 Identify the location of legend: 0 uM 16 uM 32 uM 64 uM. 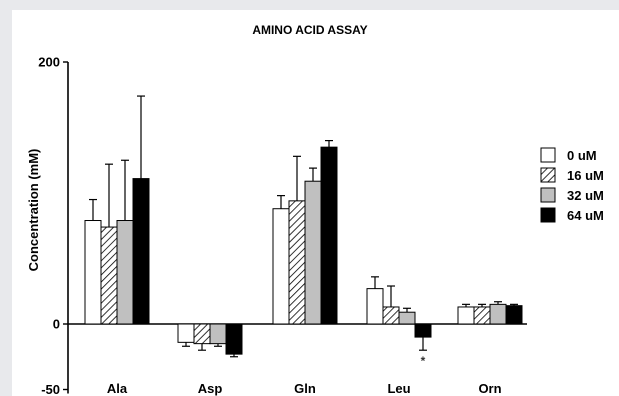
(572, 185).